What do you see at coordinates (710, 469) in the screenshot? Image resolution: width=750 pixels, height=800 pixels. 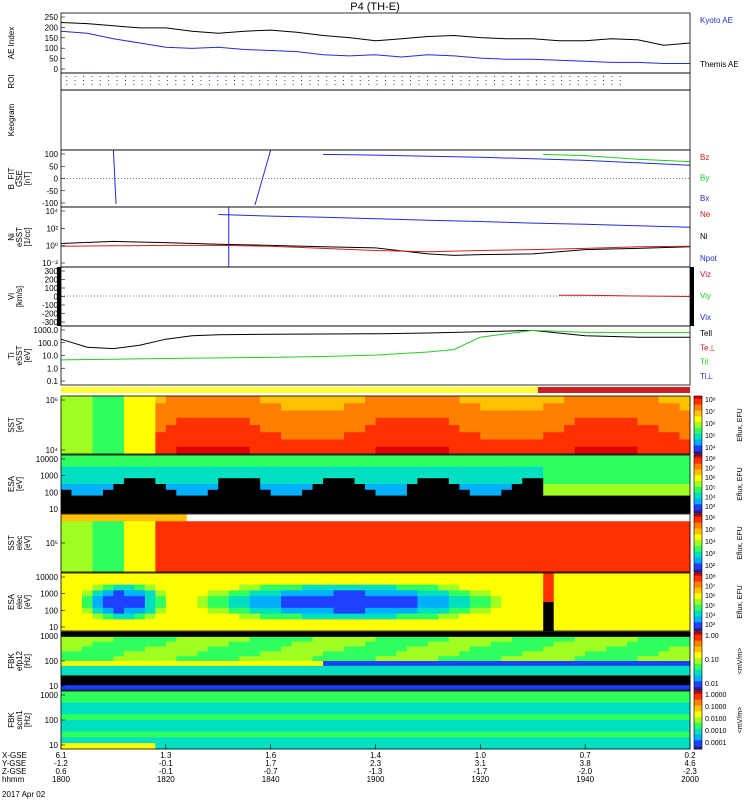 I see `colorbar-1-tick: 10⁷` at bounding box center [710, 469].